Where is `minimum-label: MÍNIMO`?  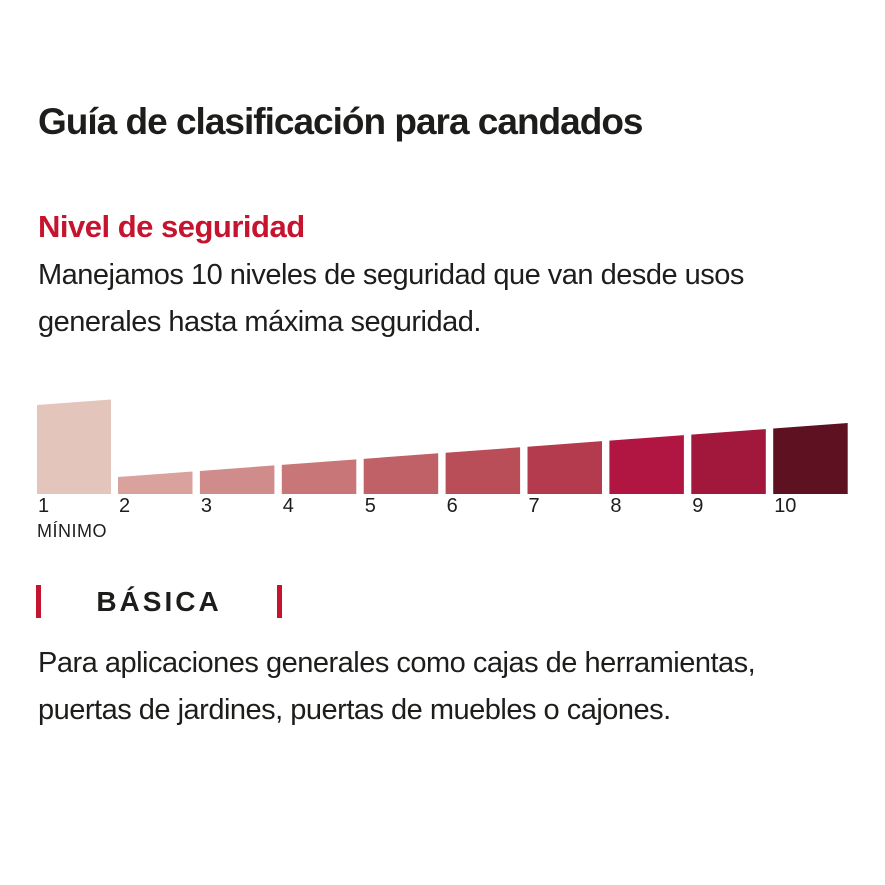
minimum-label: MÍNIMO is located at coordinates (72, 531).